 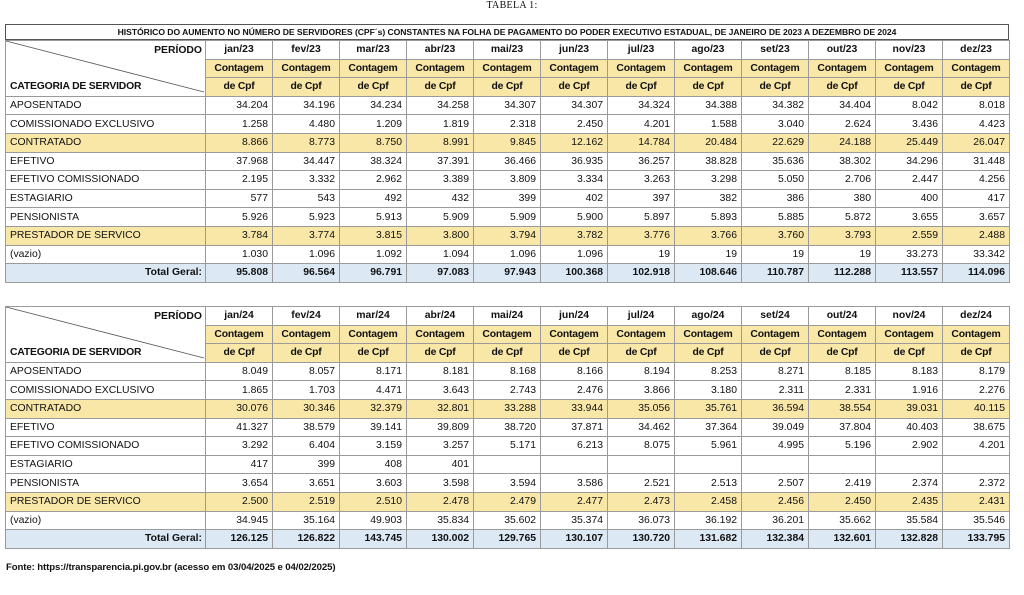 I want to click on value-cell: 417, so click(x=239, y=464).